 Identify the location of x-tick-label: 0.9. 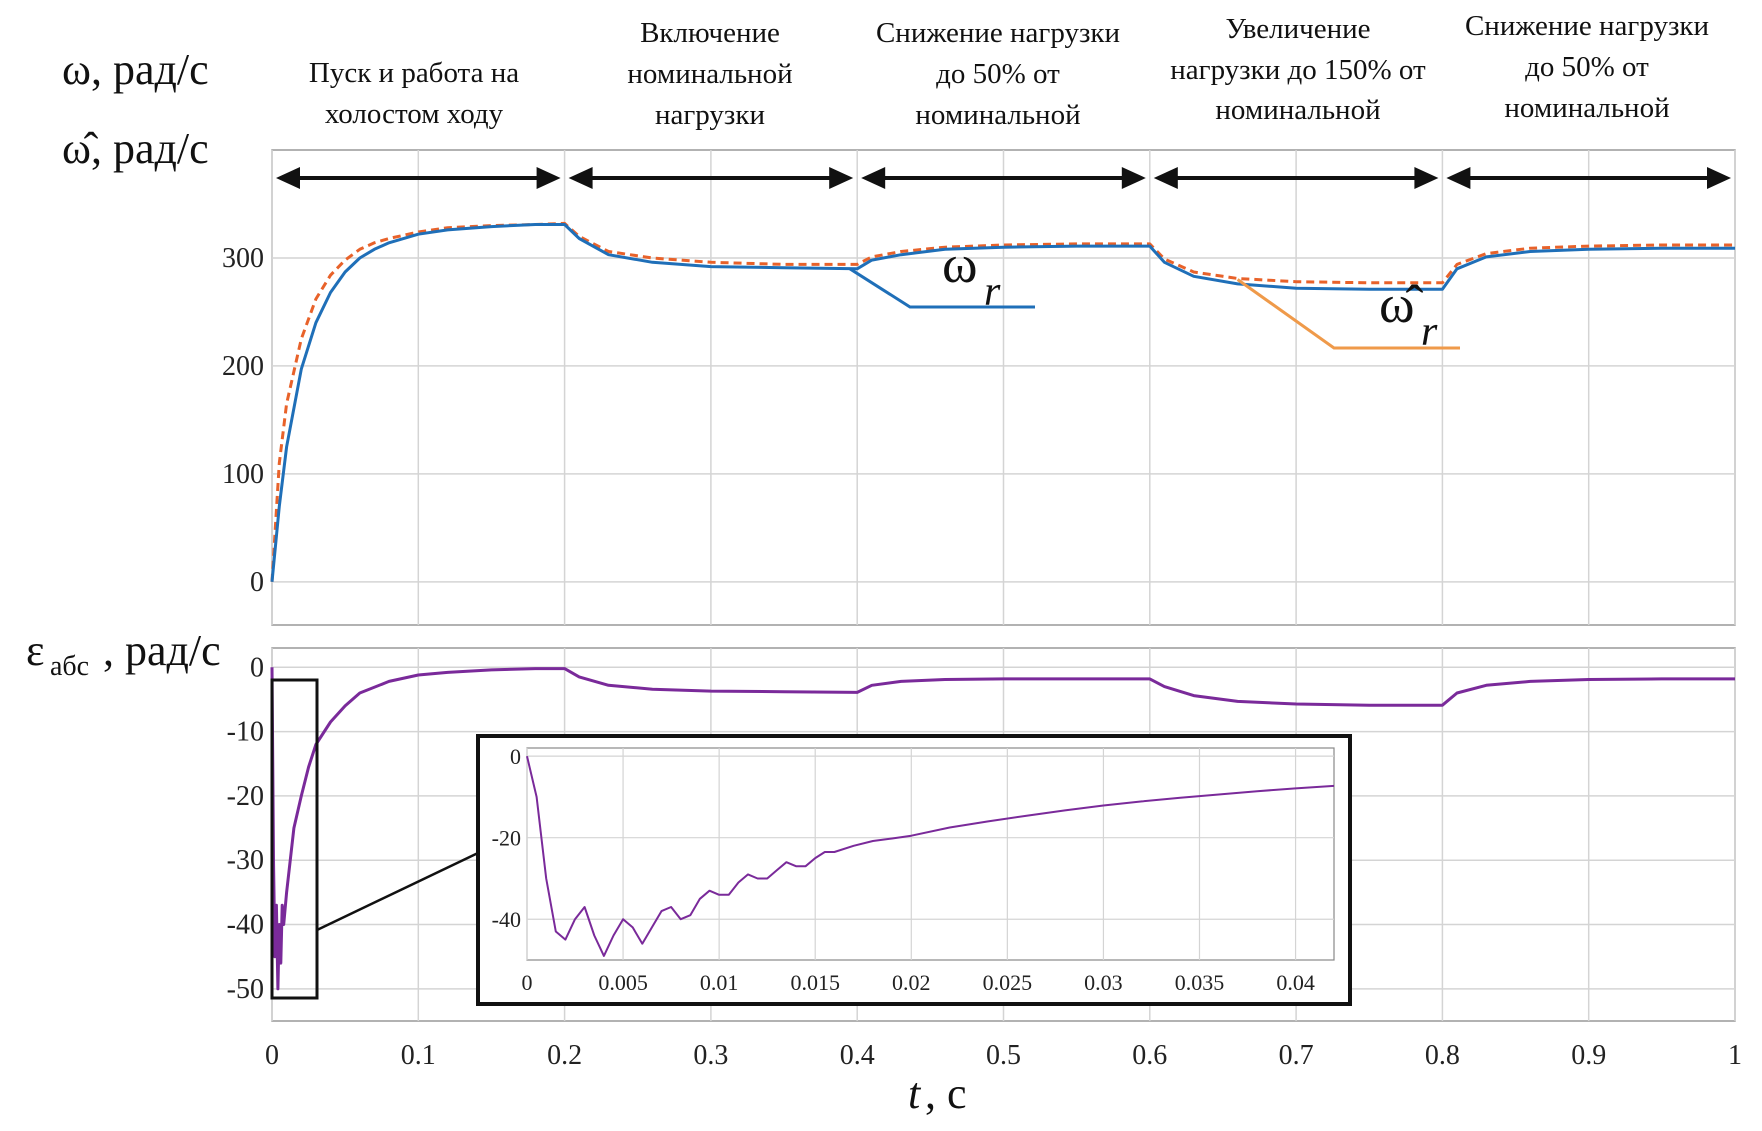
(1588, 1055).